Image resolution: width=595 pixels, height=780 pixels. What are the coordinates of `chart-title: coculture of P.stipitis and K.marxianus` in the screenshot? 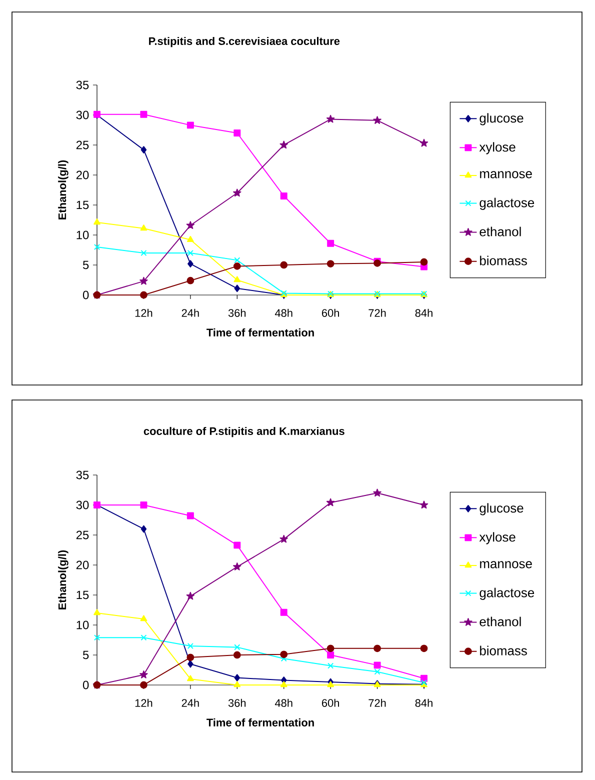 It's located at (244, 432).